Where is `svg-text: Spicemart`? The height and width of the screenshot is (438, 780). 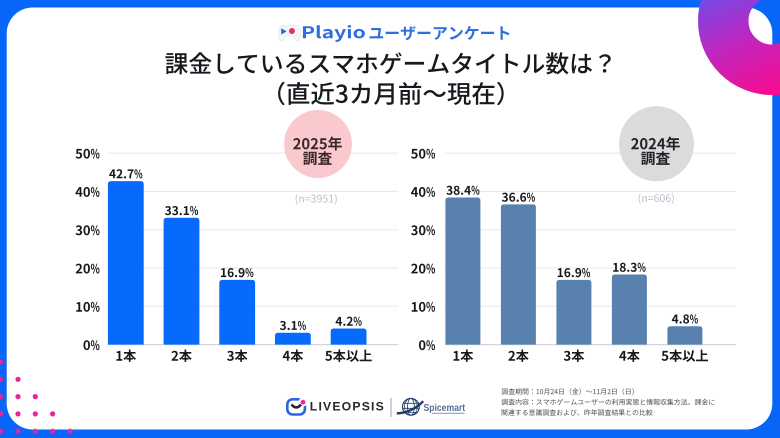
svg-text: Spicemart is located at coordinates (445, 408).